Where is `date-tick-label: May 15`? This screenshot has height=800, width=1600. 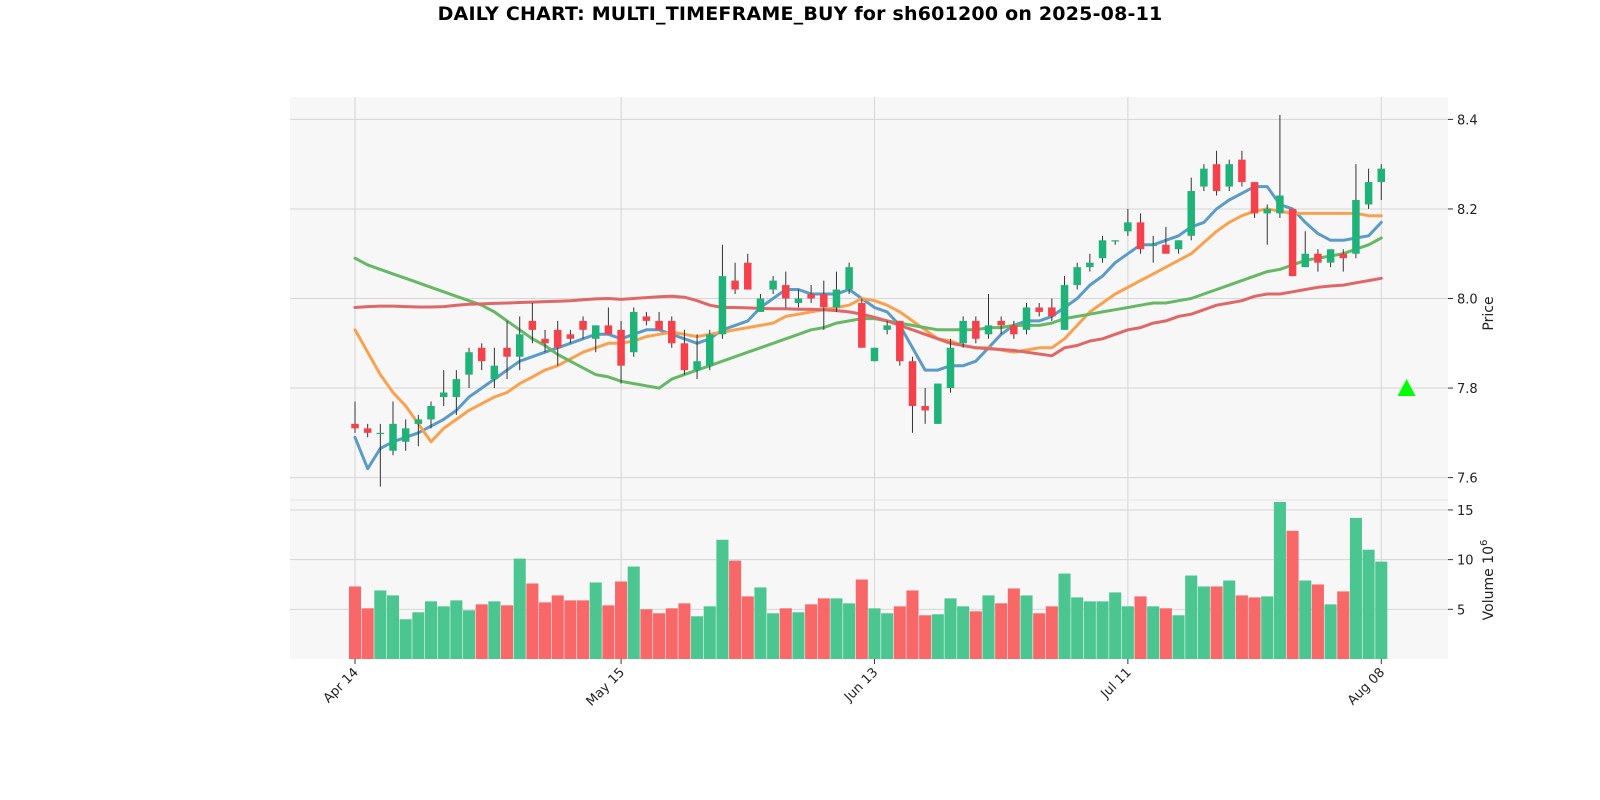
date-tick-label: May 15 is located at coordinates (606, 687).